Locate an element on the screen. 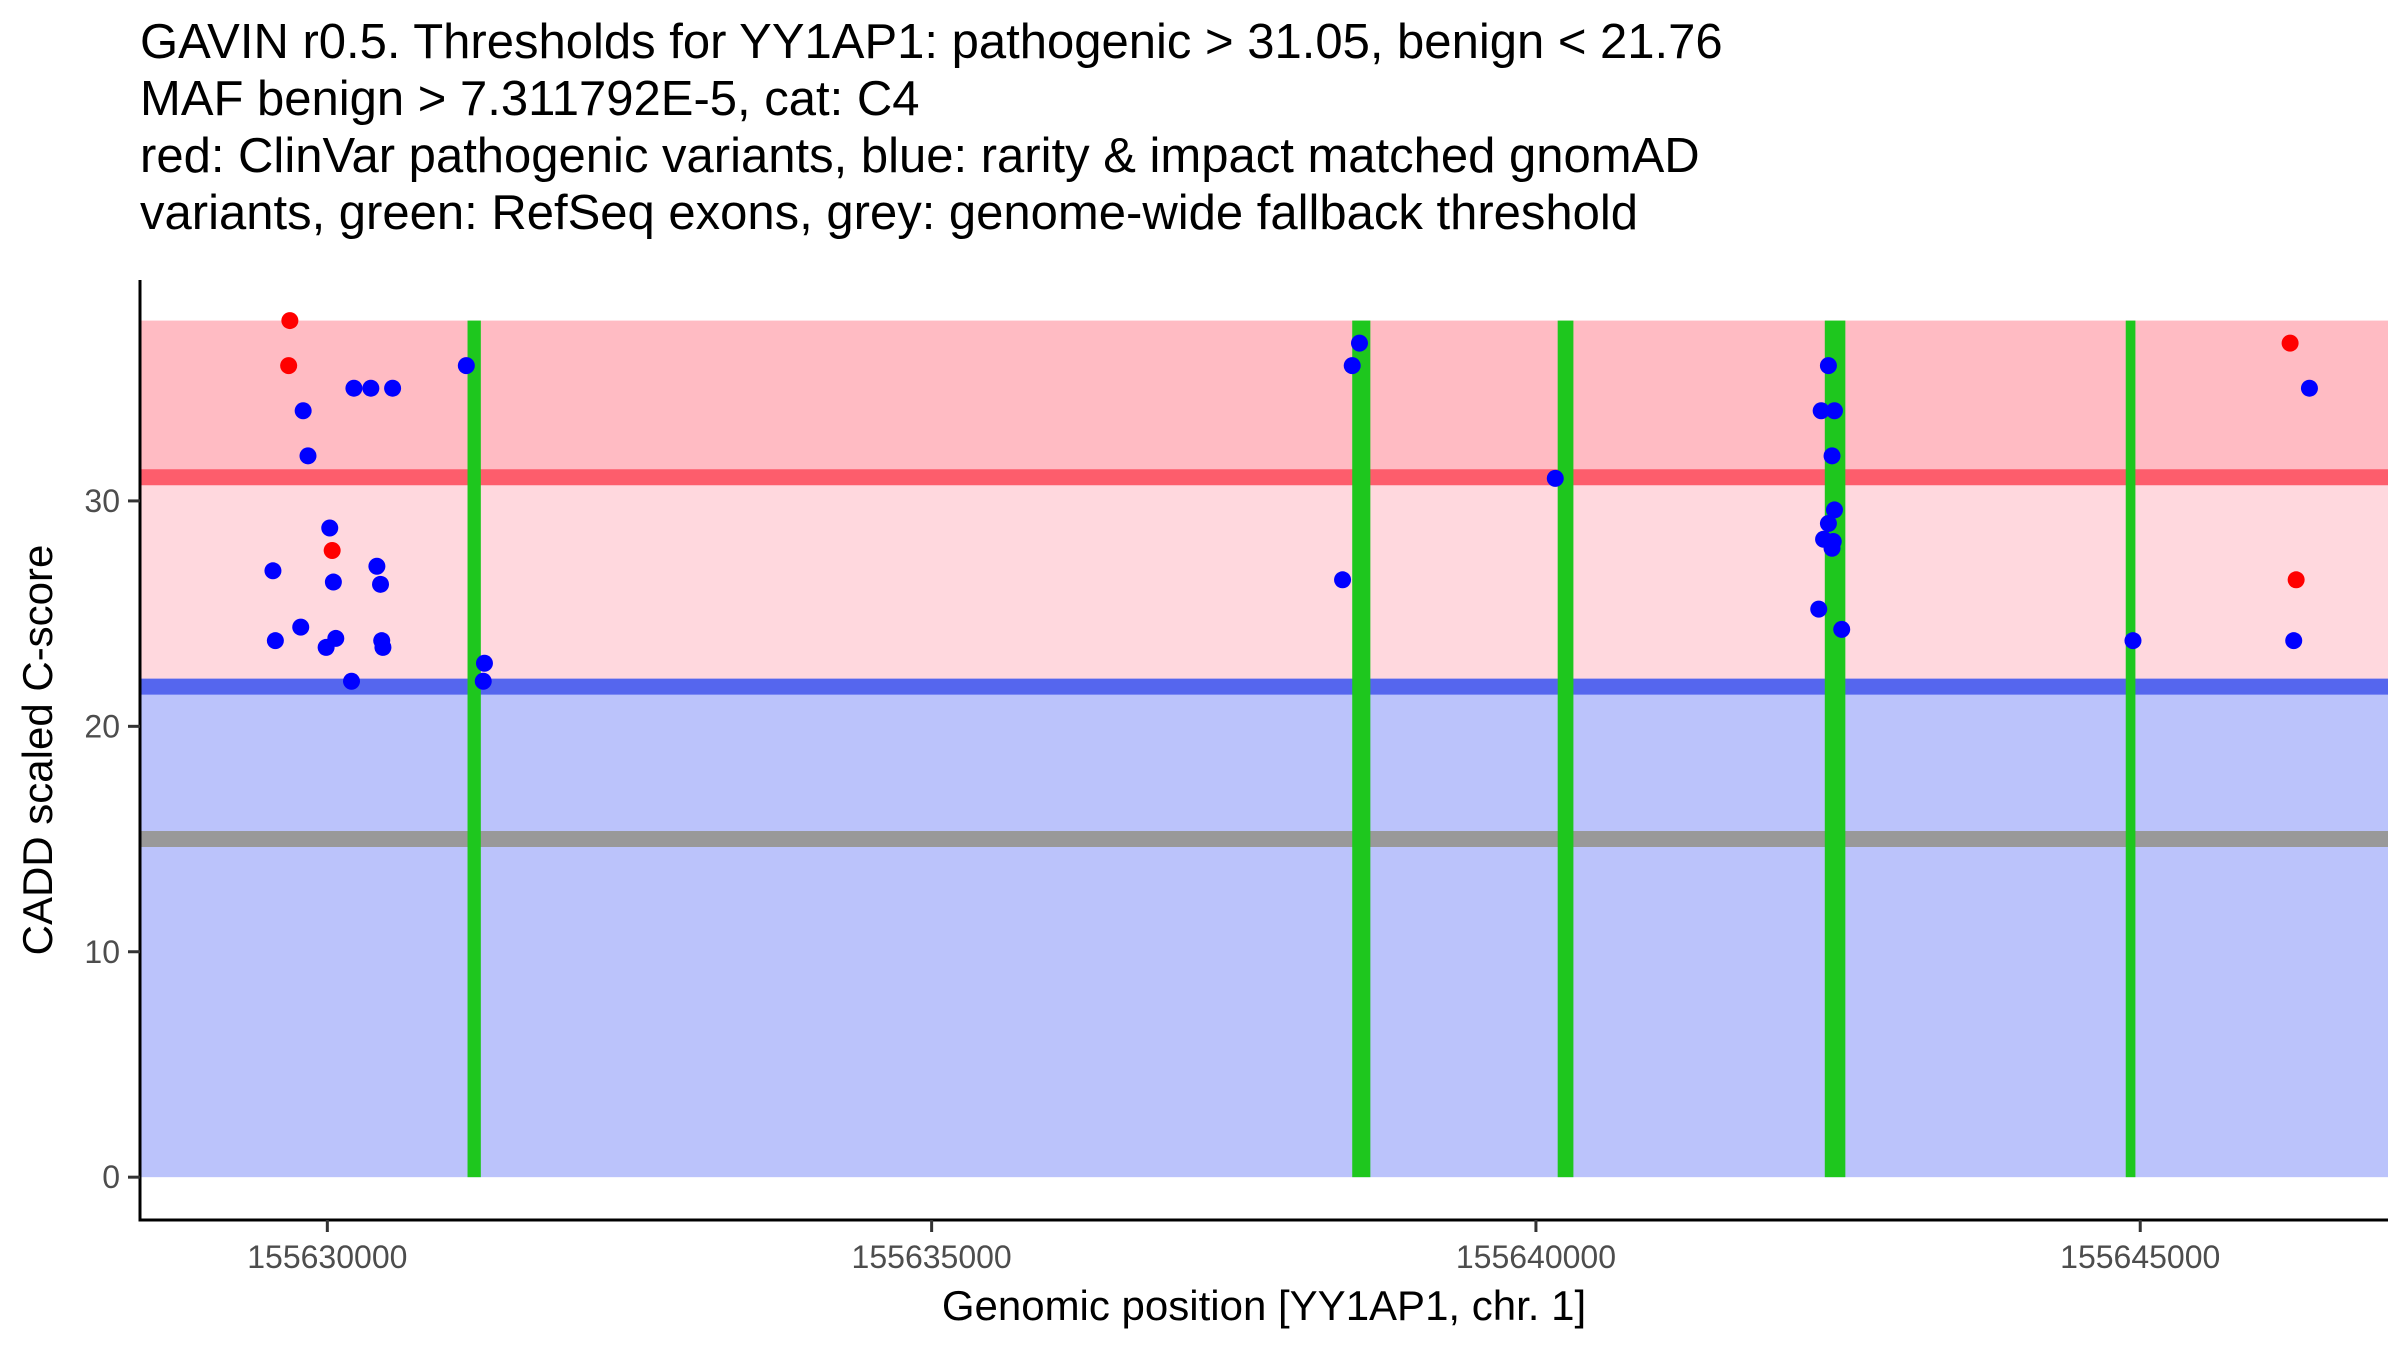 This screenshot has width=2400, height=1350. intermediate-region is located at coordinates (1264, 582).